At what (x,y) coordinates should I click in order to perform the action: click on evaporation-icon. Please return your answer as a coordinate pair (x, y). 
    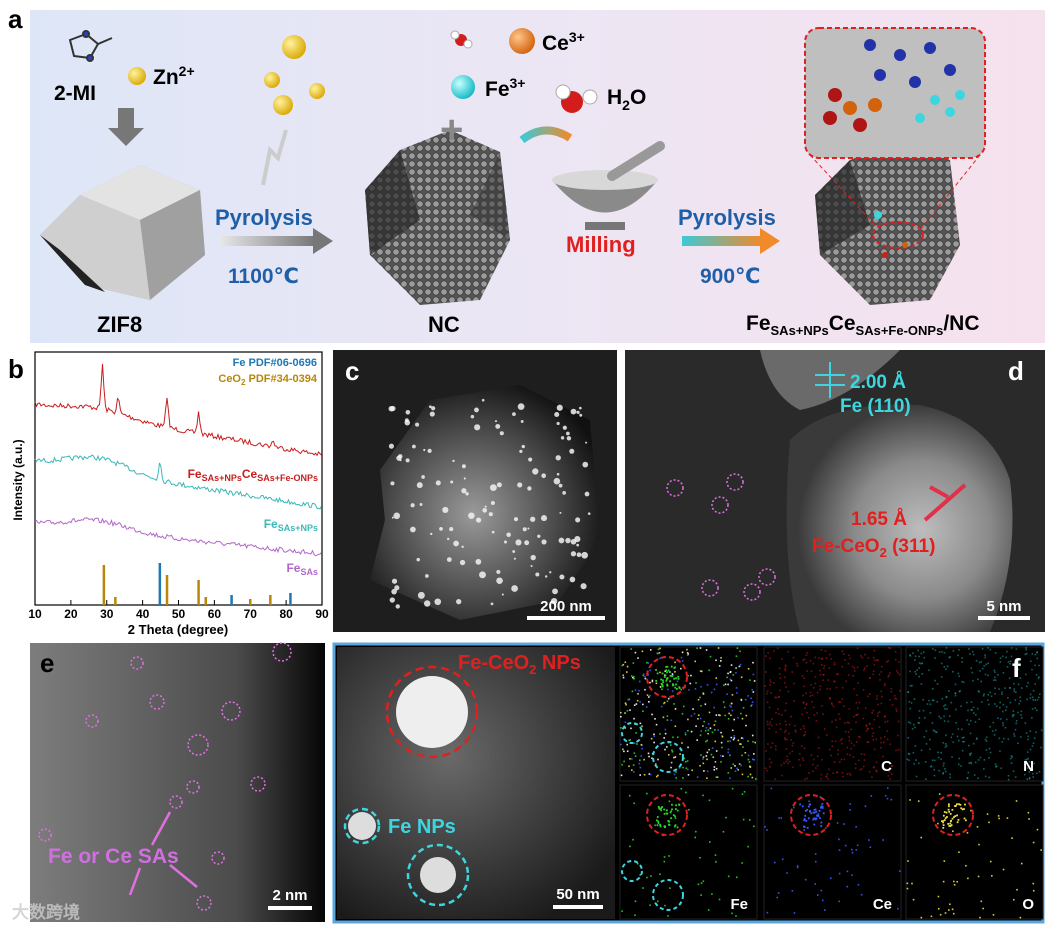
    Looking at the image, I should click on (274, 157).